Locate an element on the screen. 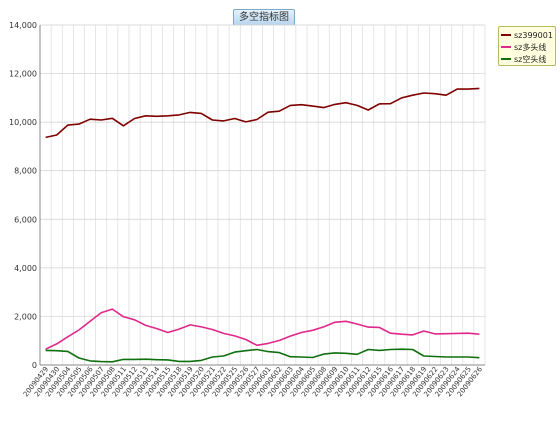 The image size is (560, 421). legend-item: sz多头线 is located at coordinates (527, 47).